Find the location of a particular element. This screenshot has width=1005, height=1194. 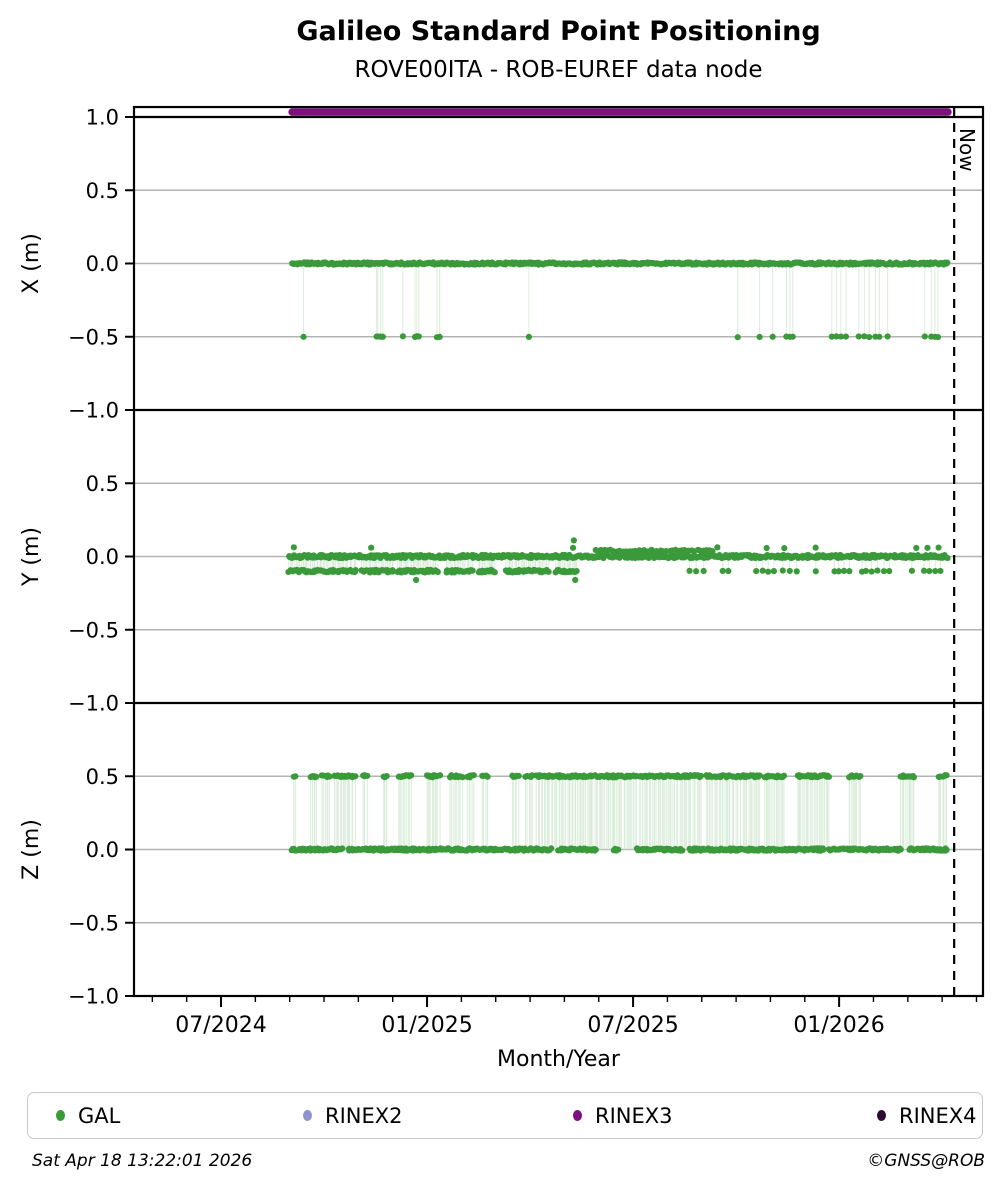

svg-text: 1.0 is located at coordinates (102, 118).